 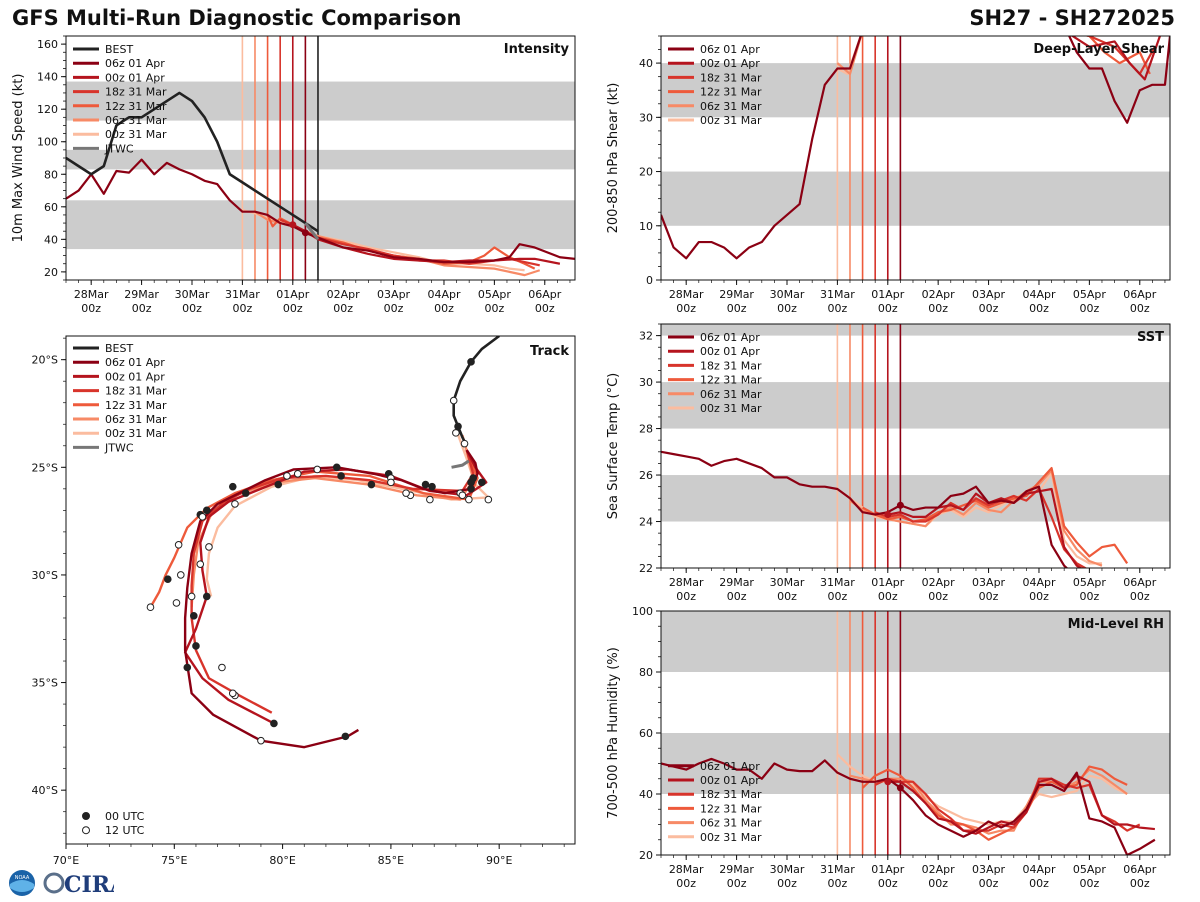 I want to click on x-tick-label: 90°E, so click(x=499, y=860).